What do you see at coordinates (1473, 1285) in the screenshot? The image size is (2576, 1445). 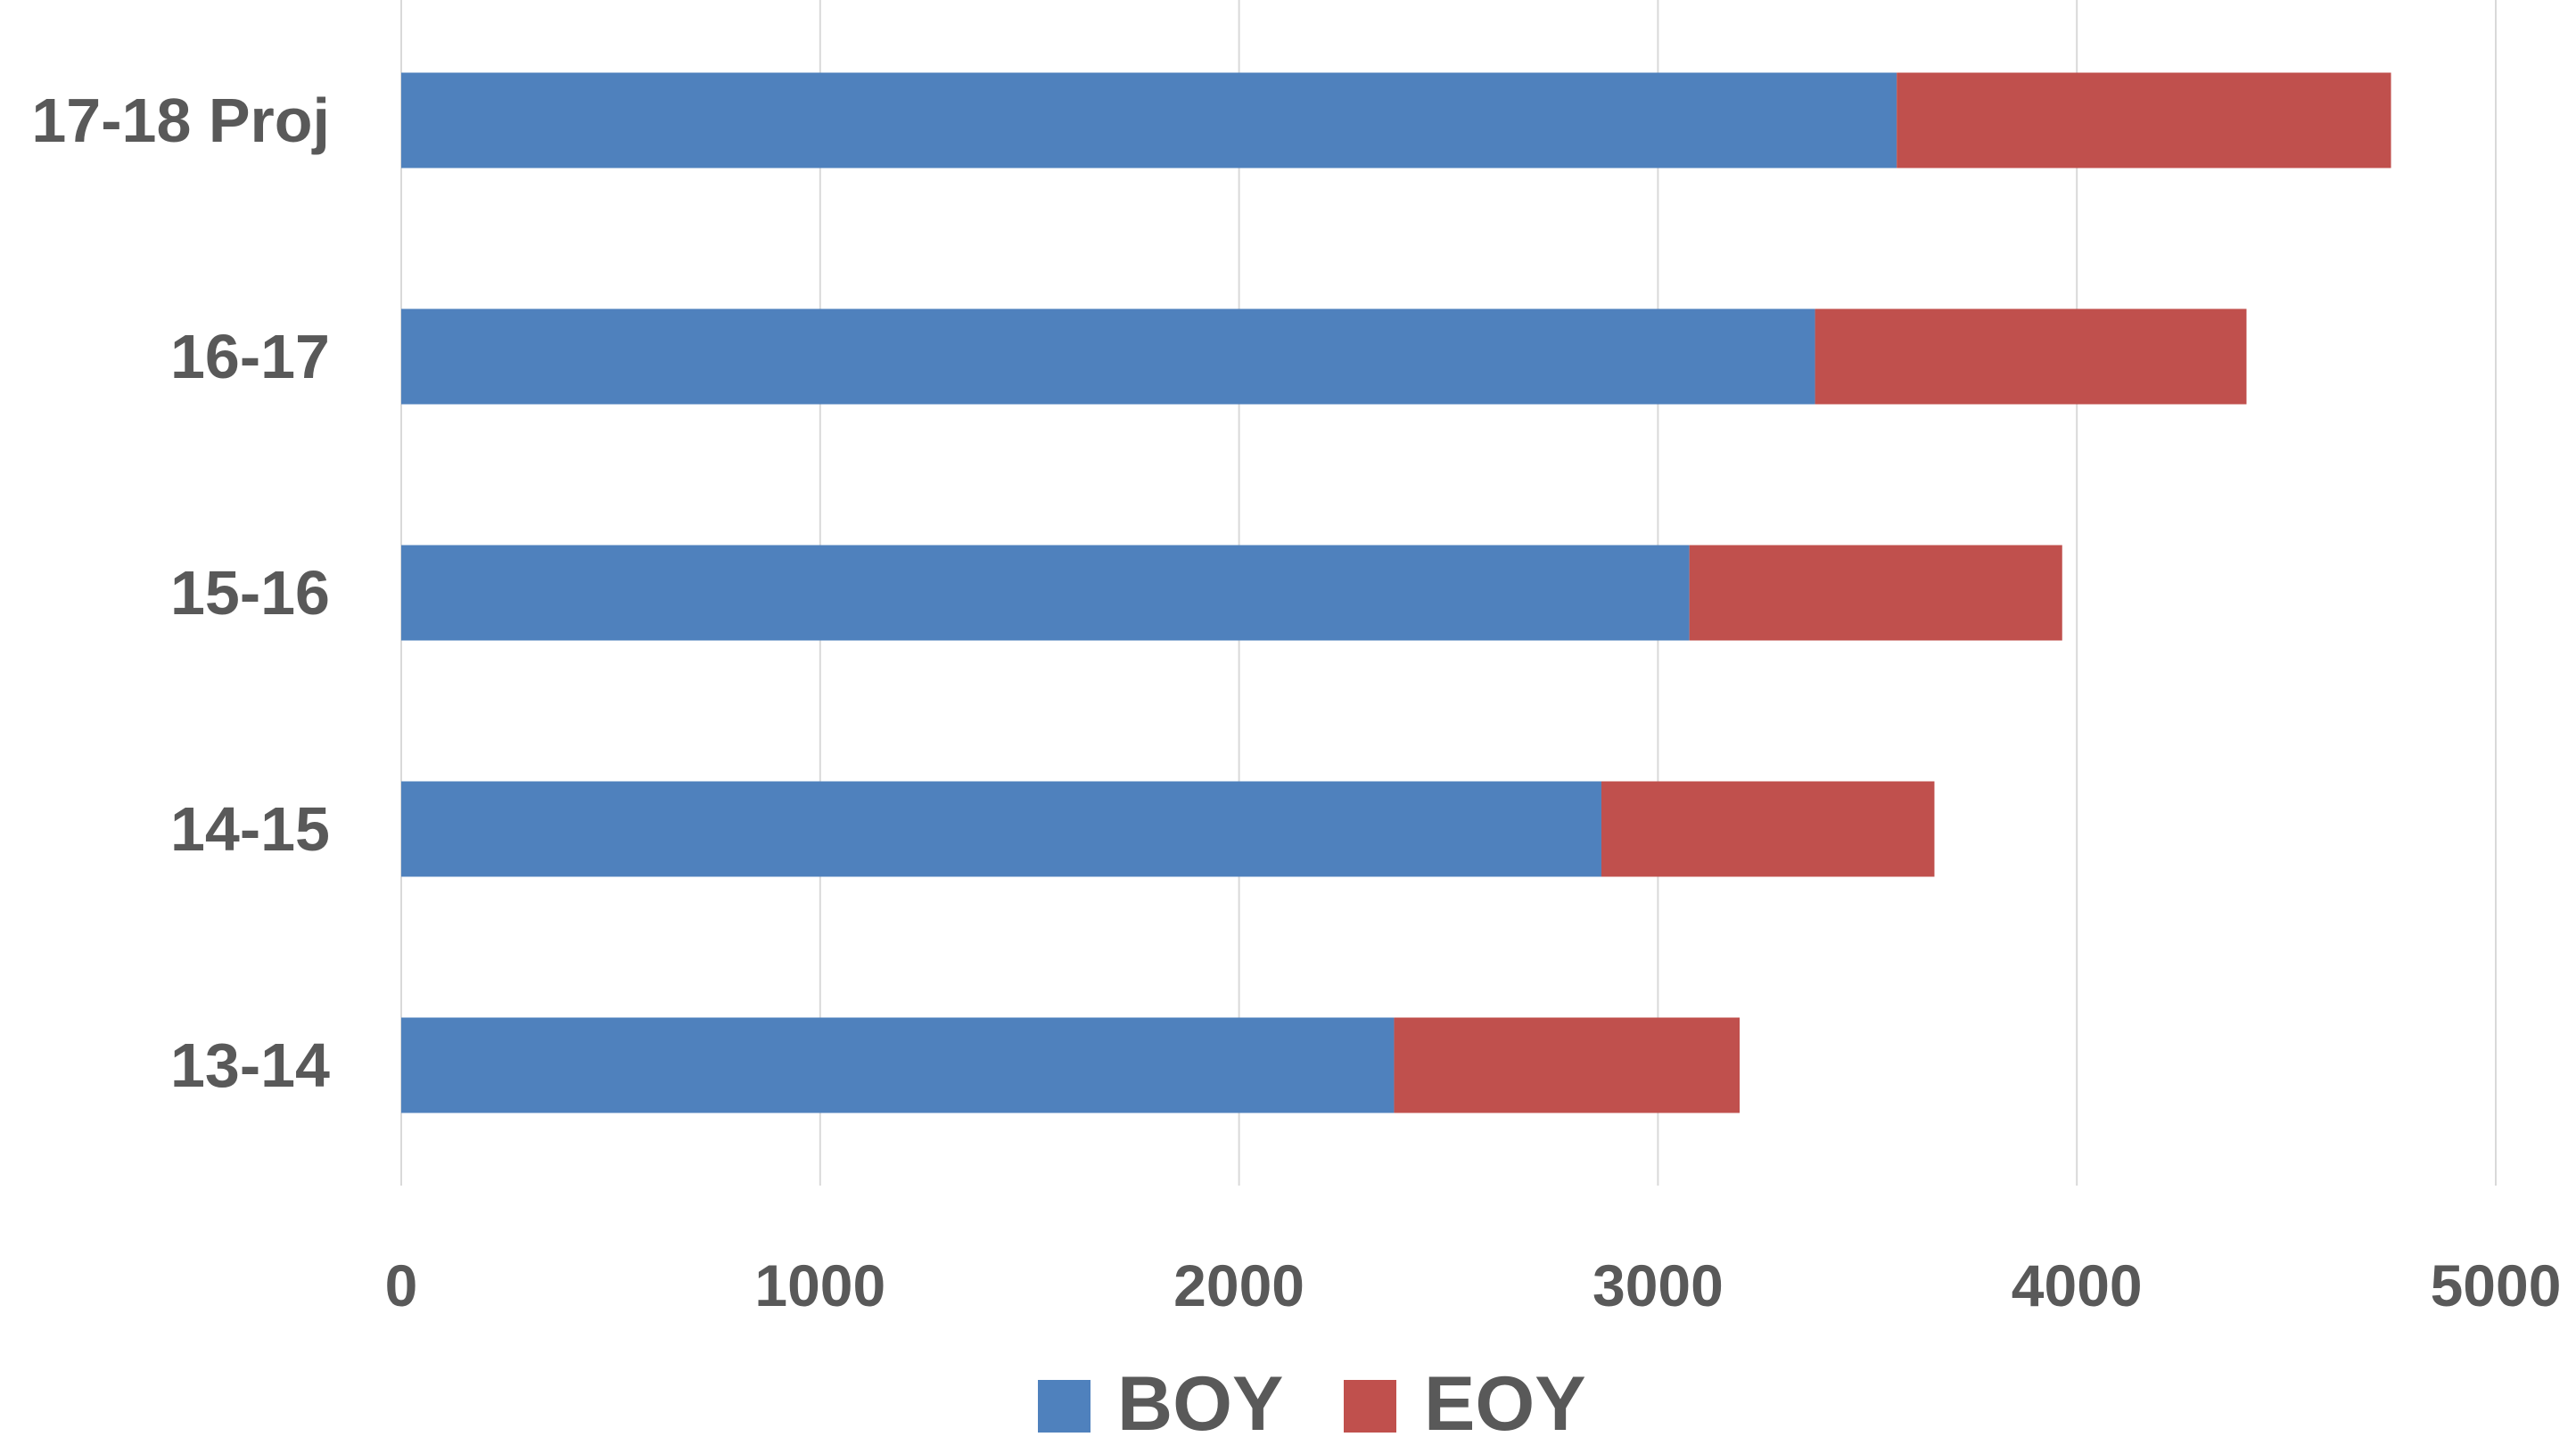 I see `x-tick-labels: 0 1000 2000 3000 4000 5000` at bounding box center [1473, 1285].